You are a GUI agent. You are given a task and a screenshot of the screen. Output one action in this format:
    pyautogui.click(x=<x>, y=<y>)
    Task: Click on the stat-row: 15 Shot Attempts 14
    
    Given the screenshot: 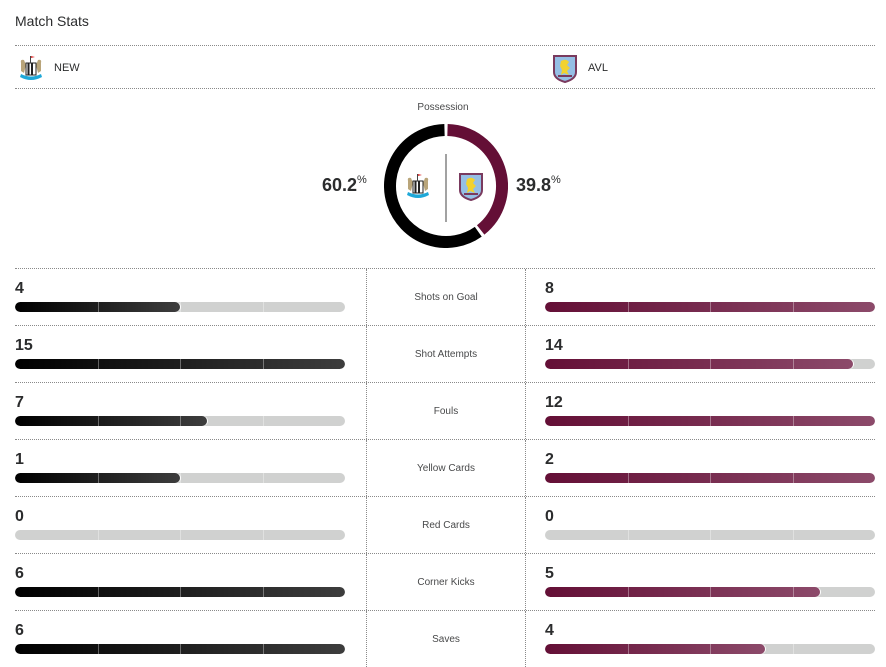 What is the action you would take?
    pyautogui.click(x=445, y=353)
    